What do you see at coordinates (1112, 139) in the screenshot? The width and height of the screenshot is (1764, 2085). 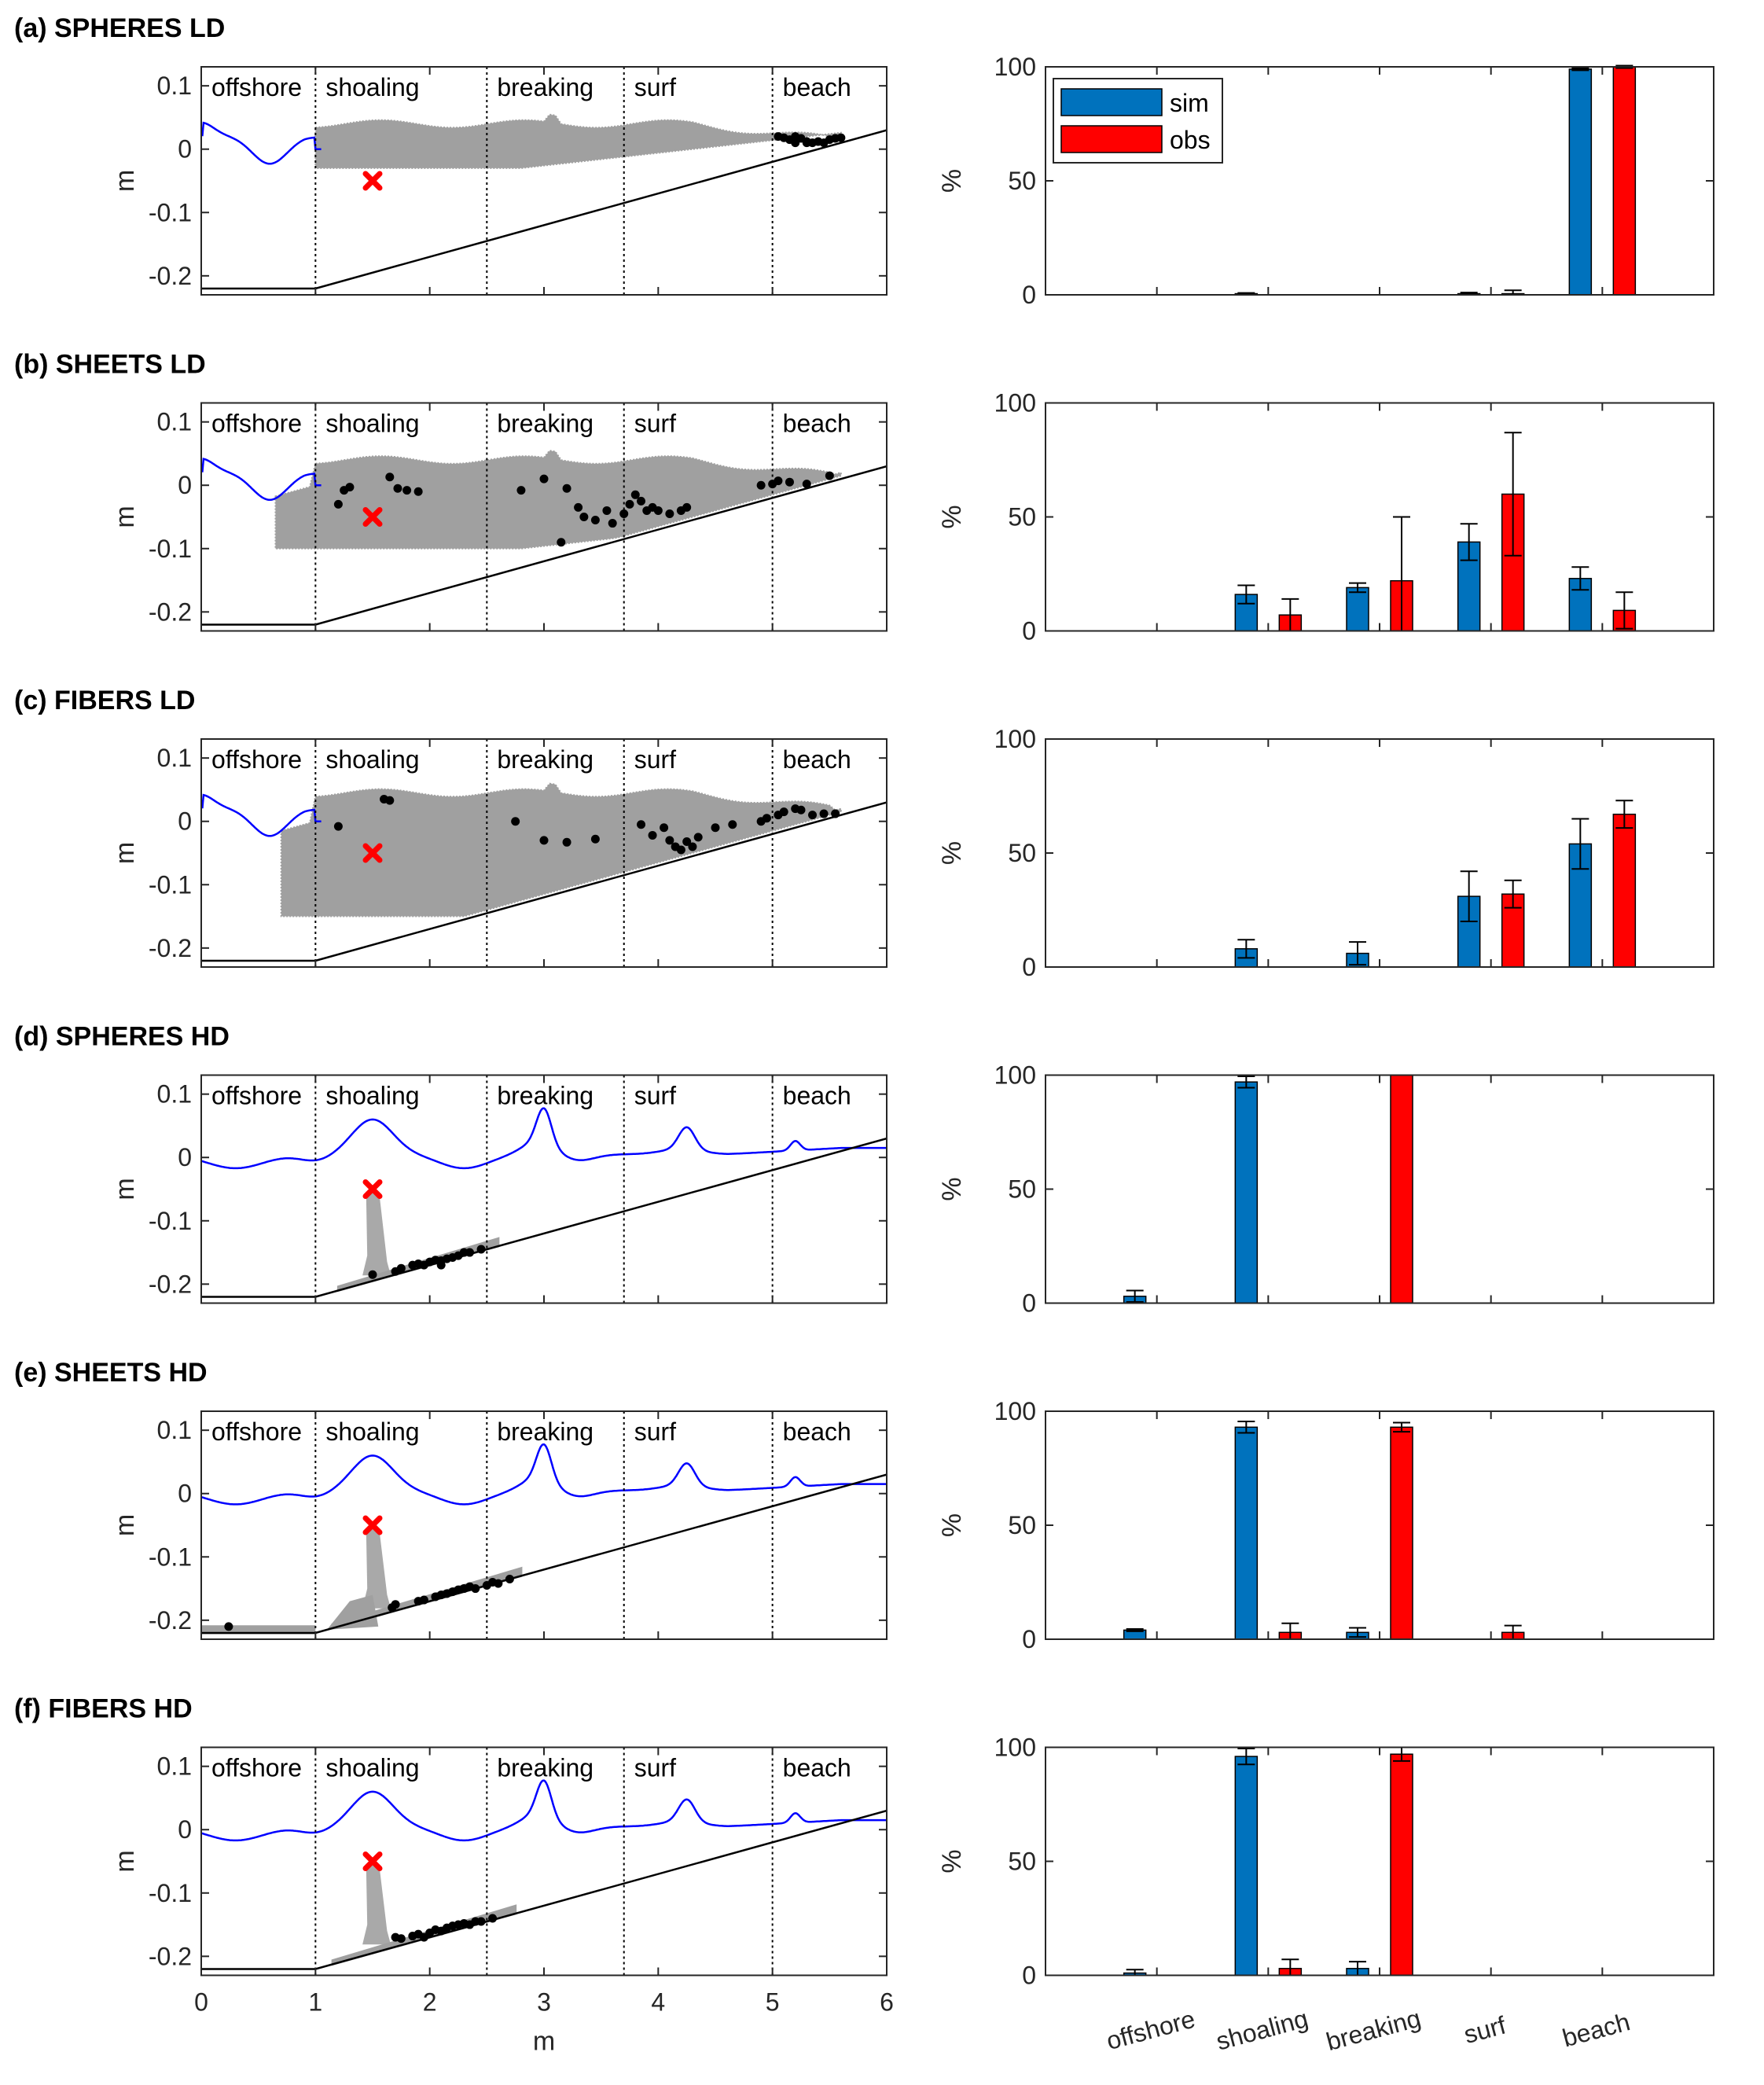 I see `legend-swatch-obs` at bounding box center [1112, 139].